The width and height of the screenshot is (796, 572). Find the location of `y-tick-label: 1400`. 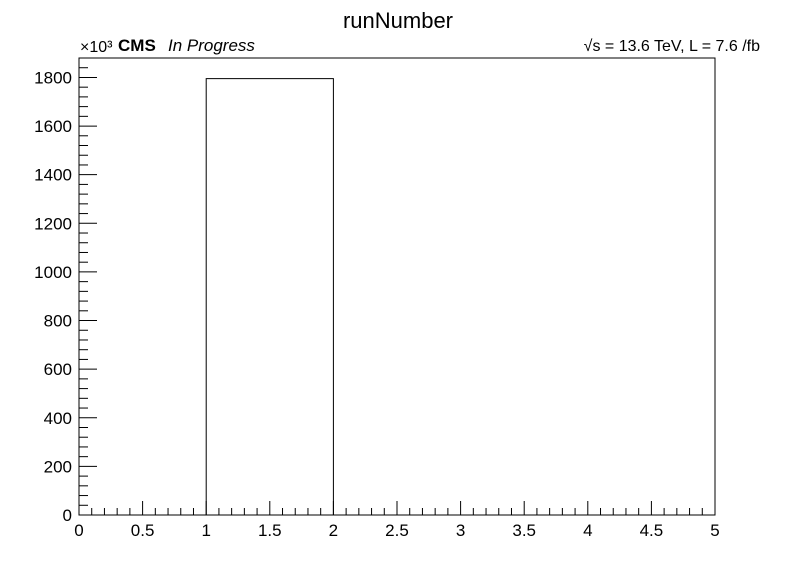

y-tick-label: 1400 is located at coordinates (53, 175).